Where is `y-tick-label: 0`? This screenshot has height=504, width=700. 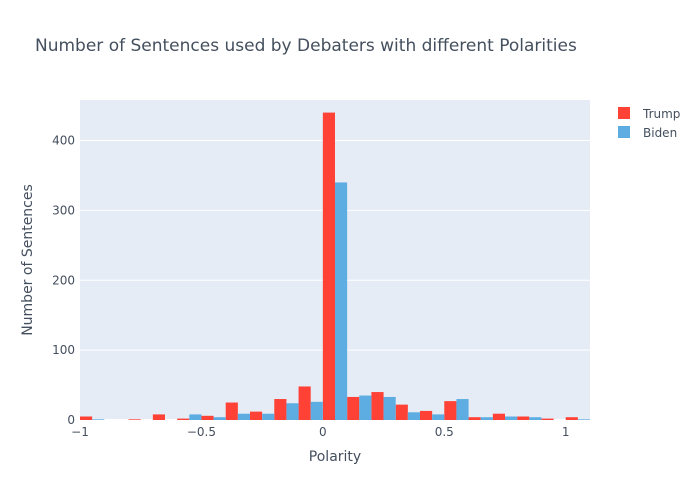
y-tick-label: 0 is located at coordinates (71, 420).